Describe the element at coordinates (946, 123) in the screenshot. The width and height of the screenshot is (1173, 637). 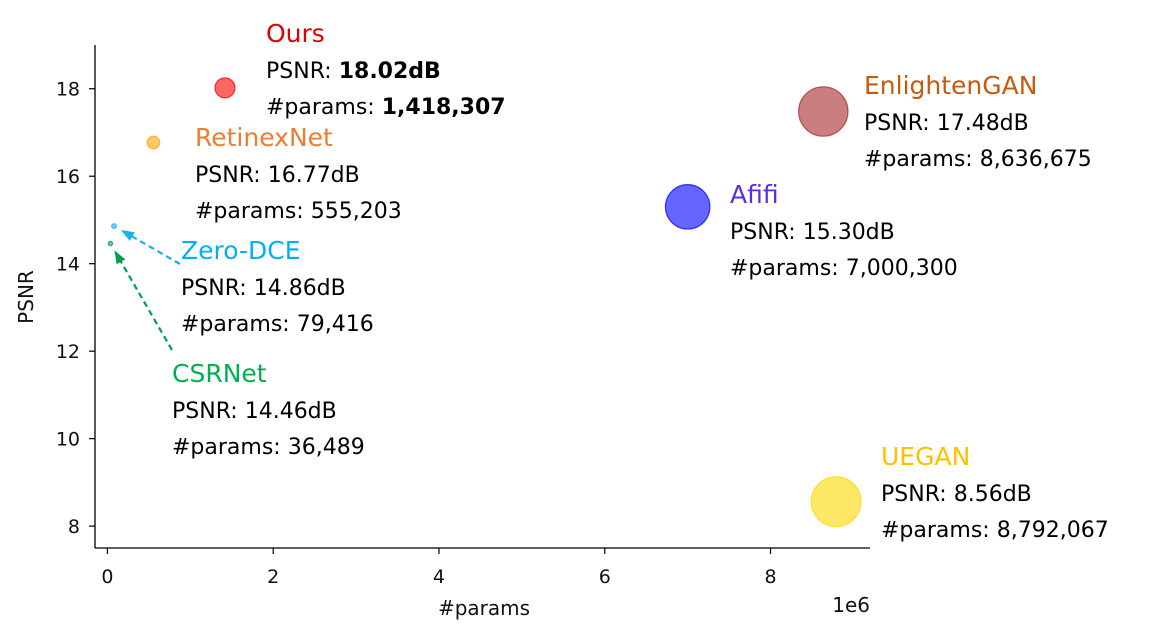
I see `psnr-text-enlightengan: PSNR: 17.48dB` at that location.